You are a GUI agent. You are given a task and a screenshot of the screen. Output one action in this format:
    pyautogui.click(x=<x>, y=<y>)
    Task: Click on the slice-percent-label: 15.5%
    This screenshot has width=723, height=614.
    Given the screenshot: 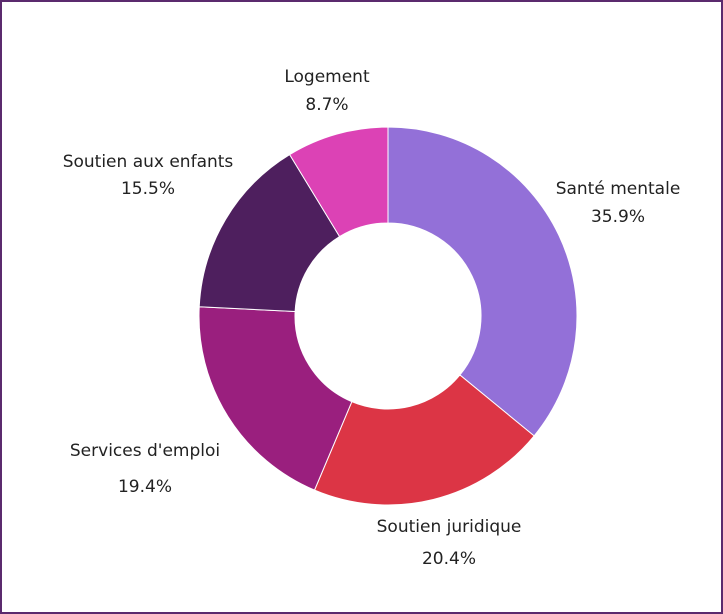 What is the action you would take?
    pyautogui.click(x=148, y=189)
    